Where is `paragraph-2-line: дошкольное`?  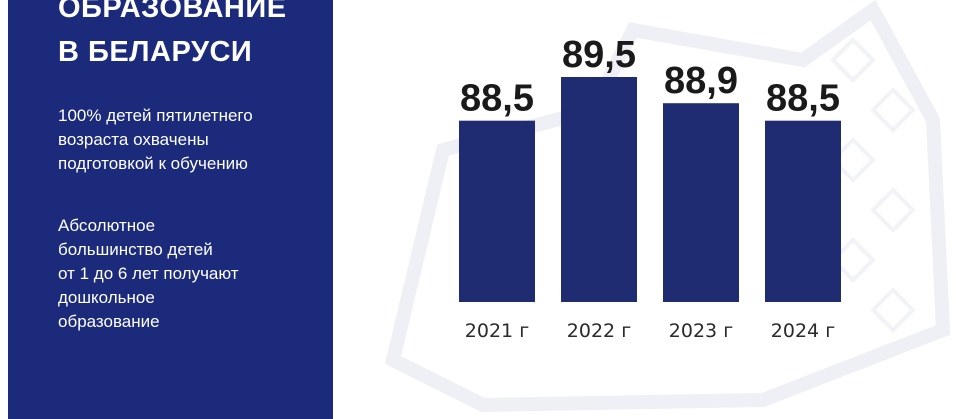
paragraph-2-line: дошкольное is located at coordinates (106, 297).